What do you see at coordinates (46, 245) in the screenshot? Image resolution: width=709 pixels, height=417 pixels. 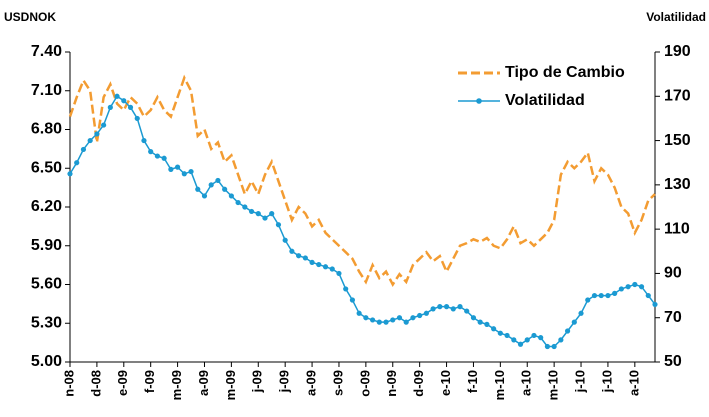 I see `y-tick-label: 5.90` at bounding box center [46, 245].